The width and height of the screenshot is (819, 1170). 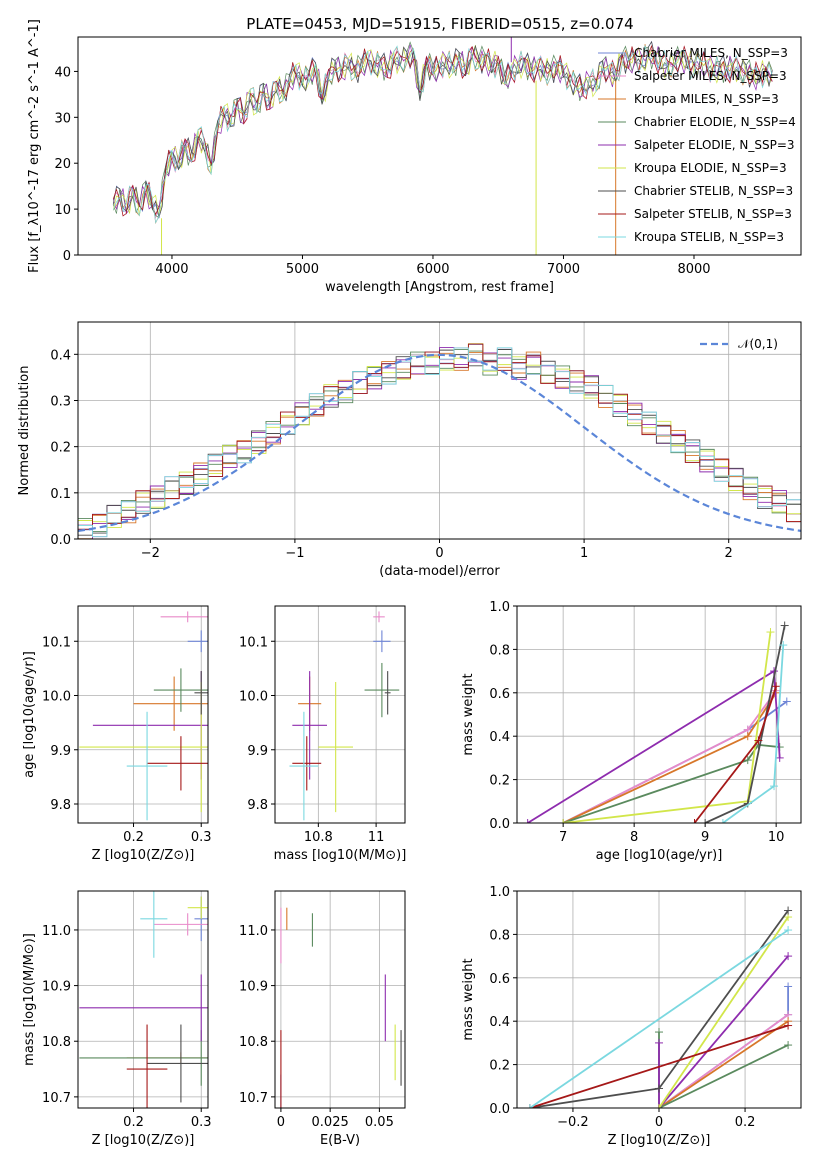 What do you see at coordinates (24, 431) in the screenshot?
I see `y-axis-label: Normed distribution` at bounding box center [24, 431].